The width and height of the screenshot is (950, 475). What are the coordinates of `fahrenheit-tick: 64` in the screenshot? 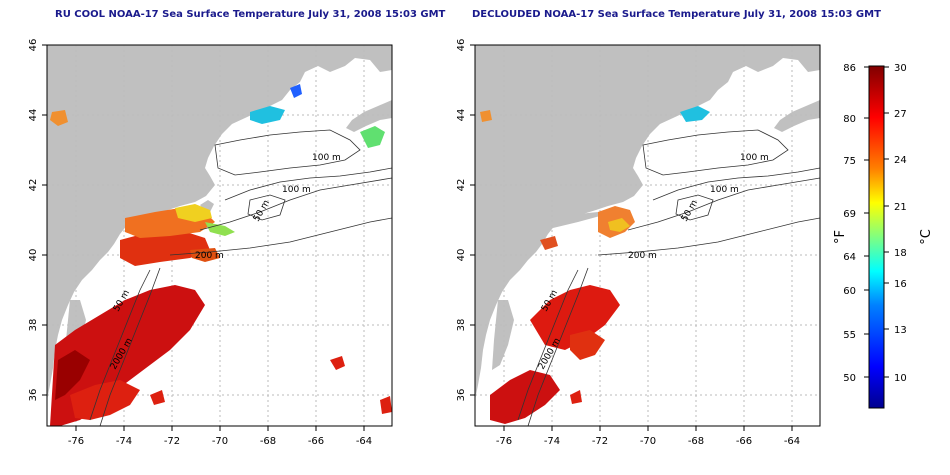 It's located at (849, 257).